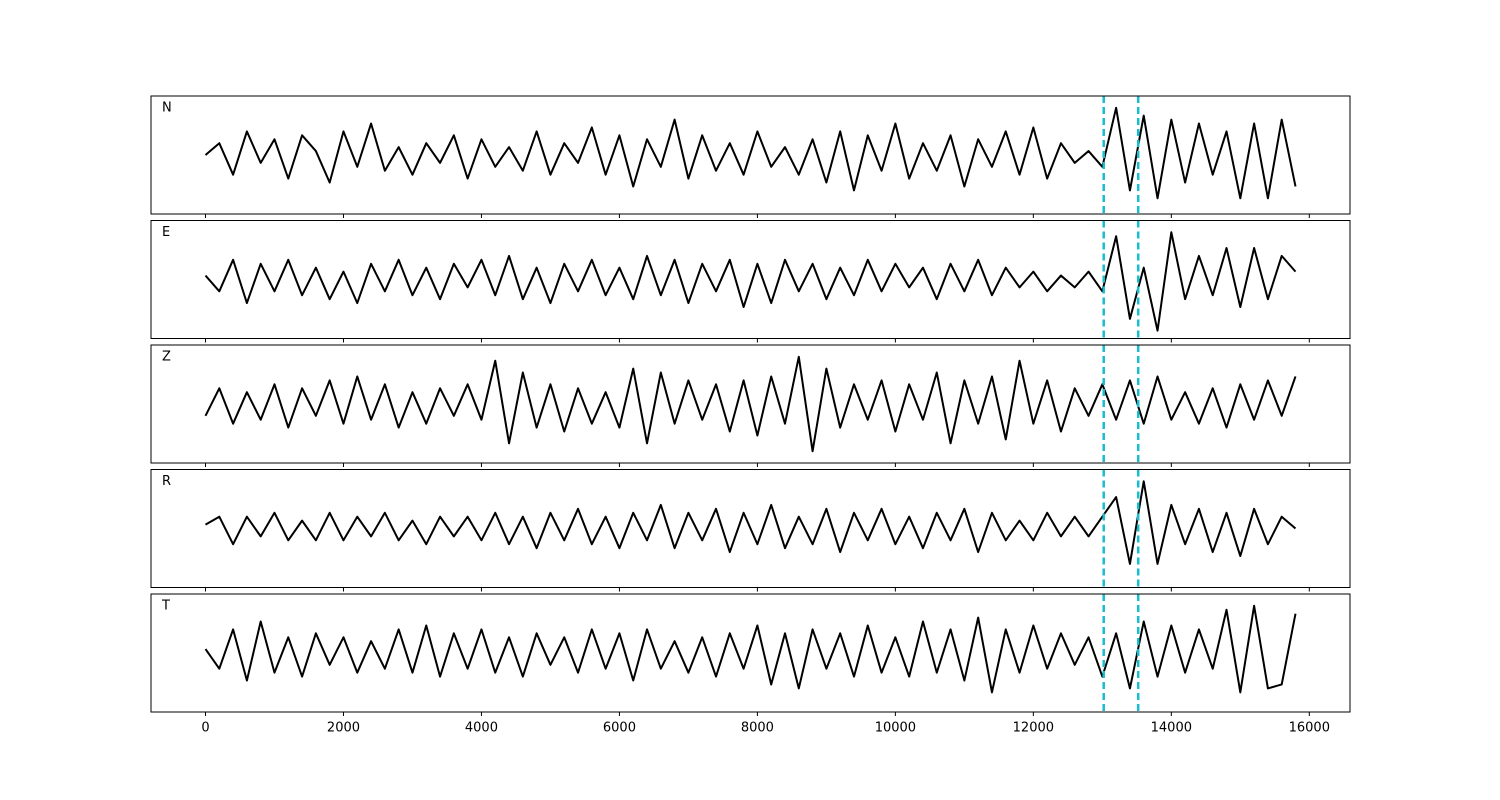 Image resolution: width=1500 pixels, height=800 pixels. Describe the element at coordinates (619, 728) in the screenshot. I see `x-tick-label: 6000` at that location.